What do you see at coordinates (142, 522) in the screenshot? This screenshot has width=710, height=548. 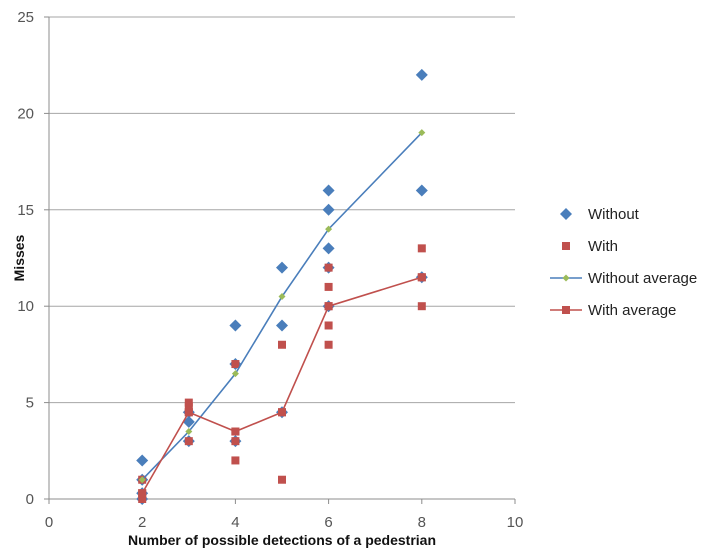 I see `x-tick-label-1: 2` at bounding box center [142, 522].